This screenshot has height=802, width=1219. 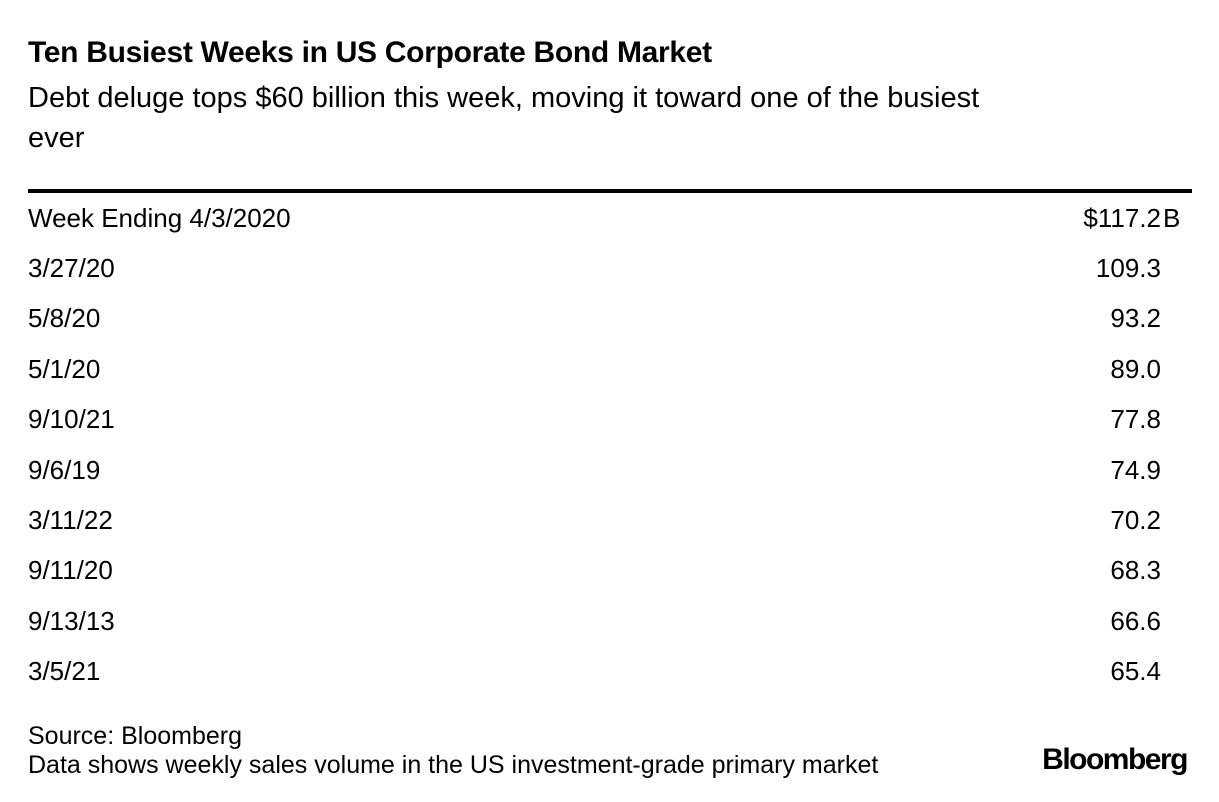 I want to click on volume-number: 109.3, so click(x=1128, y=268).